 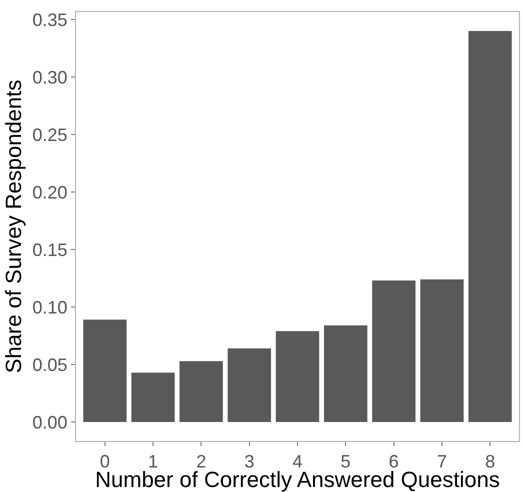 What do you see at coordinates (50, 364) in the screenshot?
I see `y-tick-label: 0.05` at bounding box center [50, 364].